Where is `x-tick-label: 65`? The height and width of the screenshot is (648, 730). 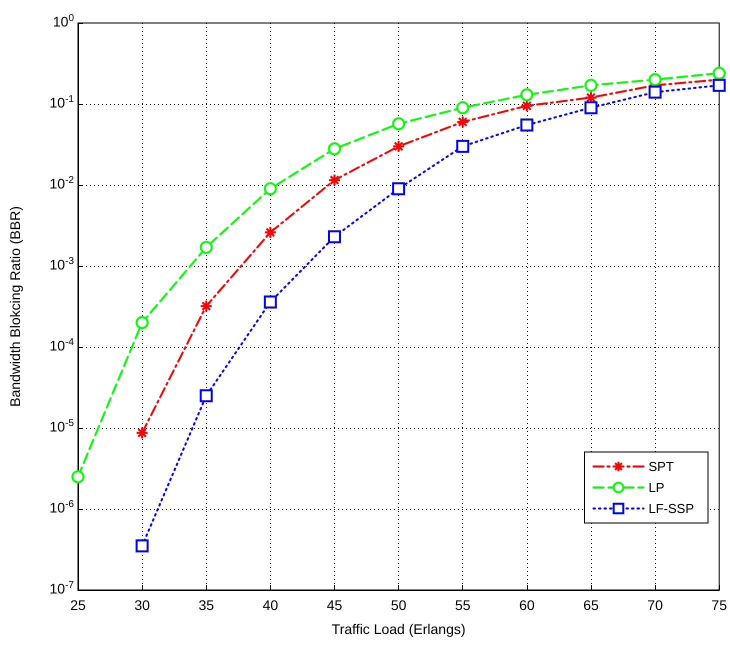 x-tick-label: 65 is located at coordinates (591, 605).